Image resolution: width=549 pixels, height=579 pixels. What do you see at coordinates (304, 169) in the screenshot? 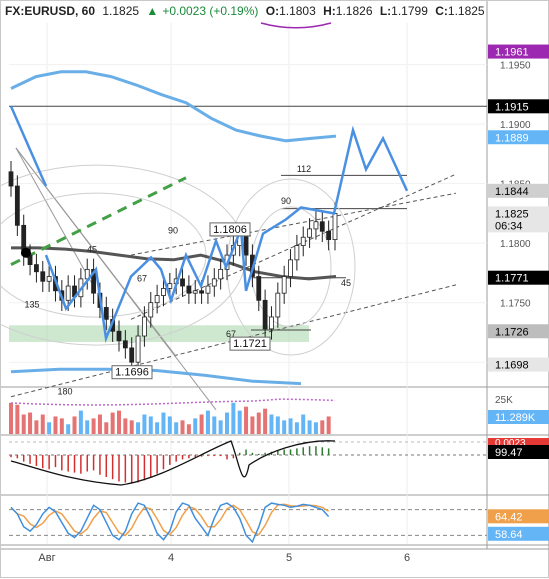
I see `gann-angle-label: 112` at bounding box center [304, 169].